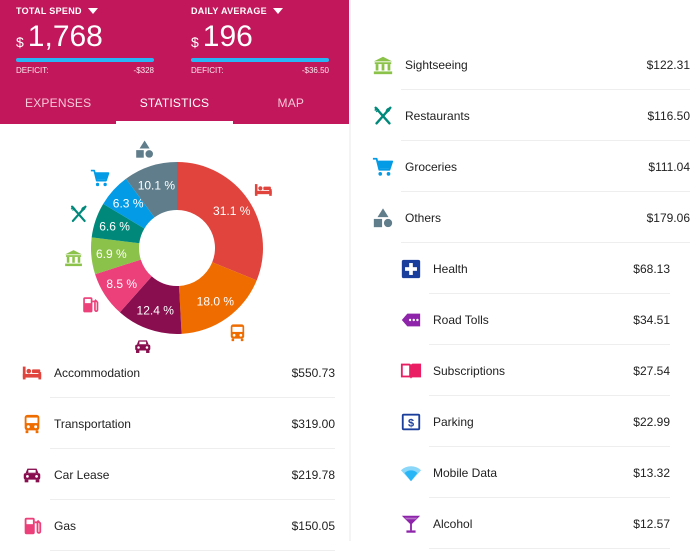 This screenshot has height=551, width=700. What do you see at coordinates (97, 372) in the screenshot?
I see `category-name: Accommodation` at bounding box center [97, 372].